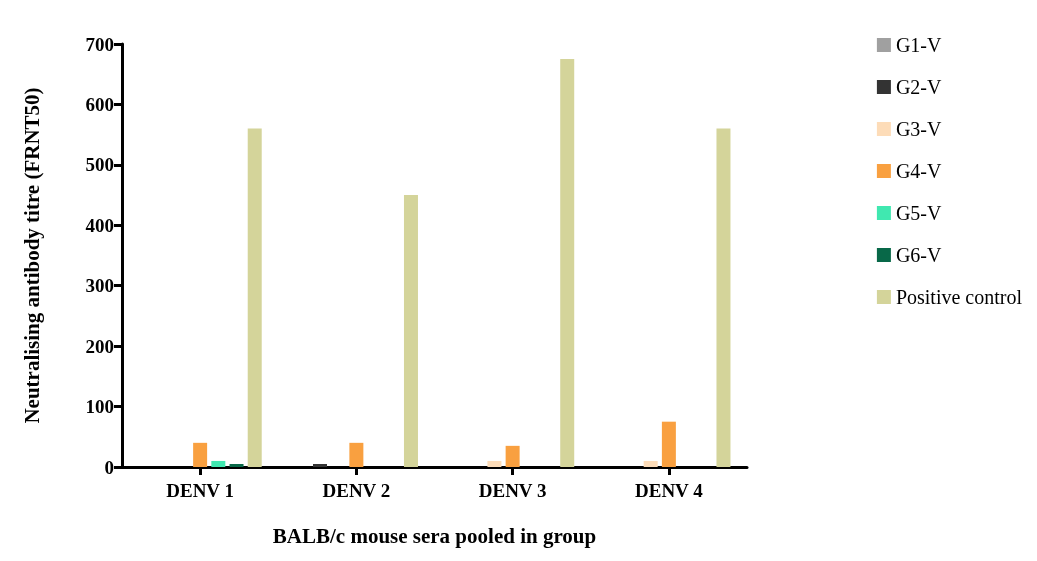  Describe the element at coordinates (959, 297) in the screenshot. I see `legend-label: Positive control` at that location.